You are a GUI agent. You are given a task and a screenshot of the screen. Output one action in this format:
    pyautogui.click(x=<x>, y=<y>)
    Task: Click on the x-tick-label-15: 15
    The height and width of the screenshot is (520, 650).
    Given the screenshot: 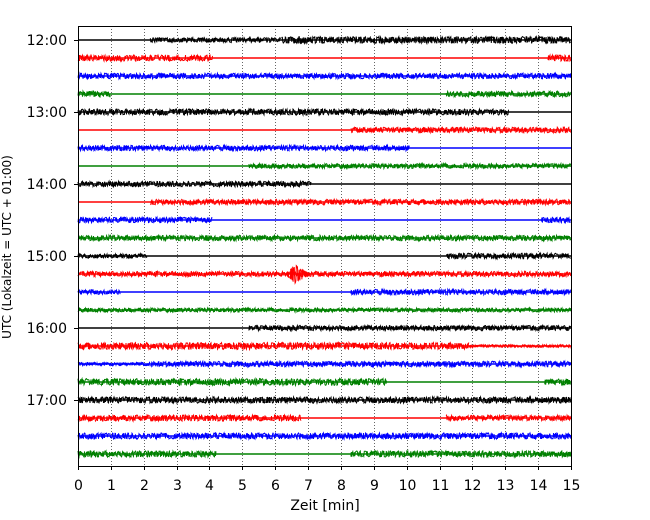 What is the action you would take?
    pyautogui.click(x=572, y=486)
    